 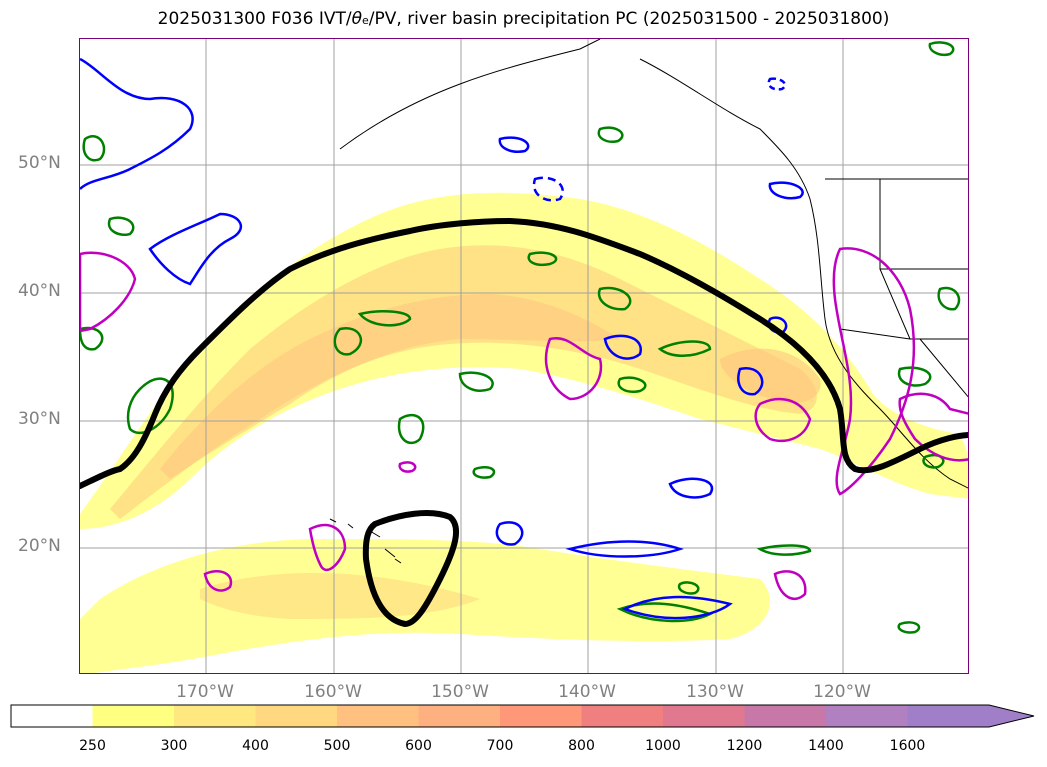 I want to click on us-borders, so click(x=896, y=288).